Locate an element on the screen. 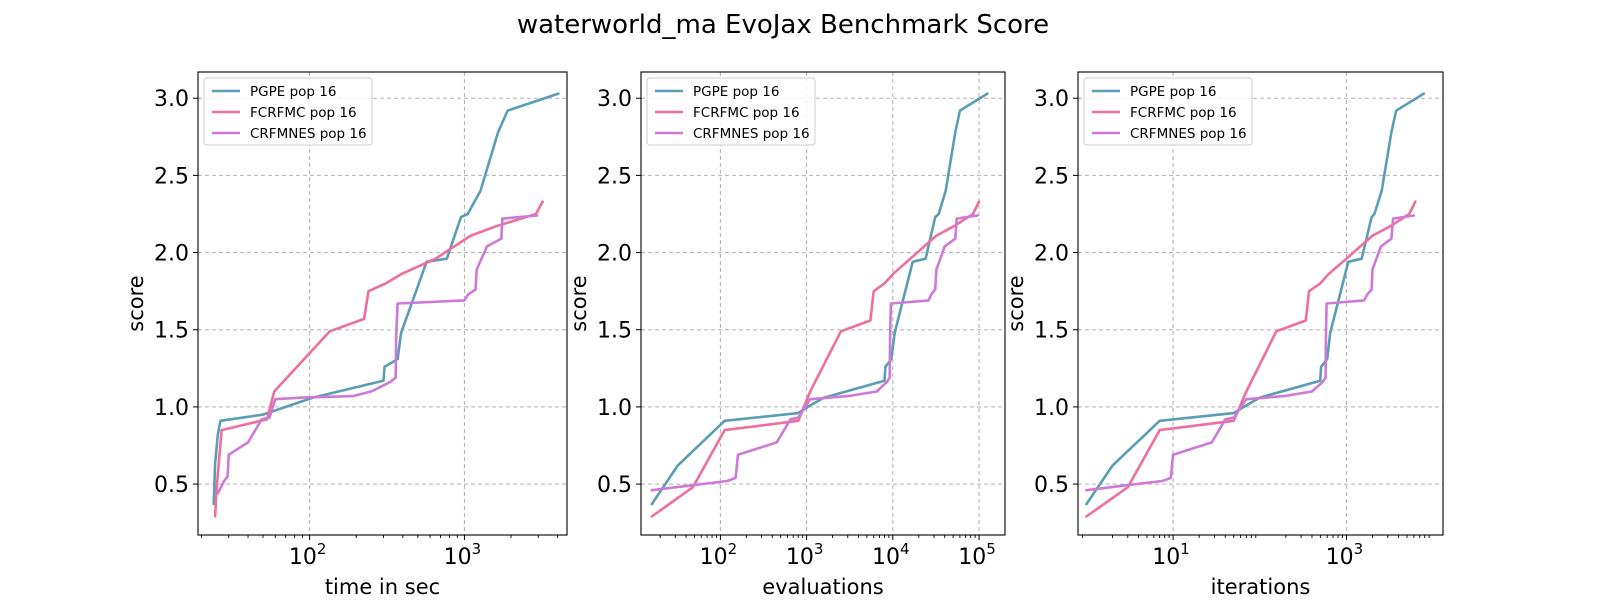  x-axis-label: time in sec is located at coordinates (382, 587).